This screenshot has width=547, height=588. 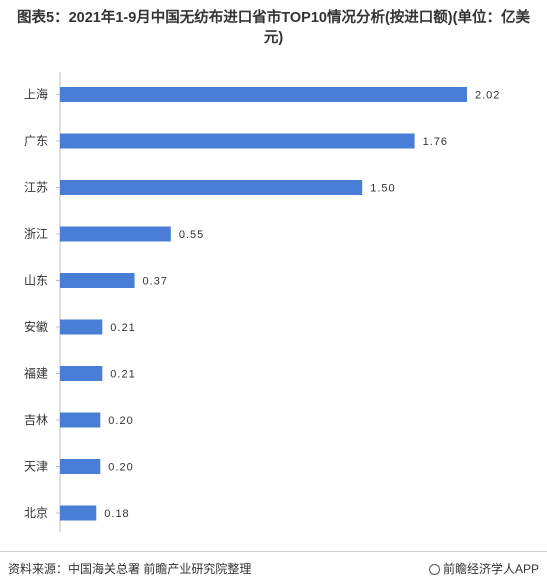 What do you see at coordinates (36, 141) in the screenshot?
I see `category-label: 广东` at bounding box center [36, 141].